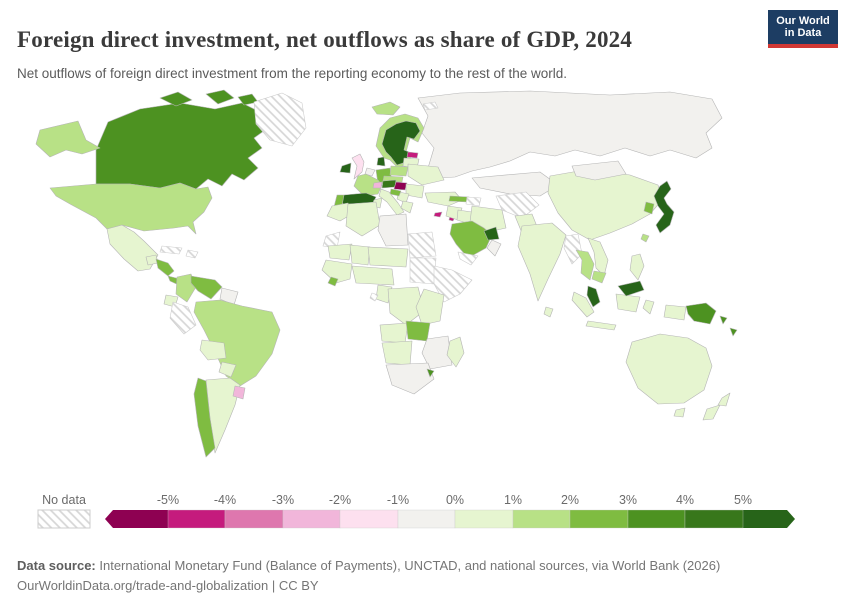 The image size is (850, 600). I want to click on region-libya: Libya: -1% to 0%, so click(393, 230).